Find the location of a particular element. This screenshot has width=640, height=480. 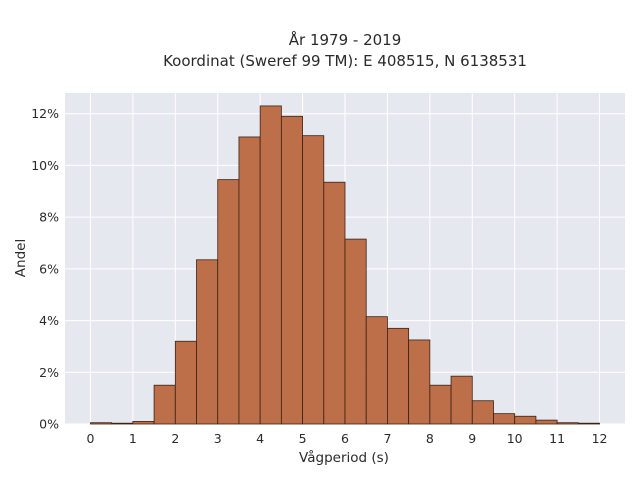

y-tick-label: 2% is located at coordinates (49, 372).